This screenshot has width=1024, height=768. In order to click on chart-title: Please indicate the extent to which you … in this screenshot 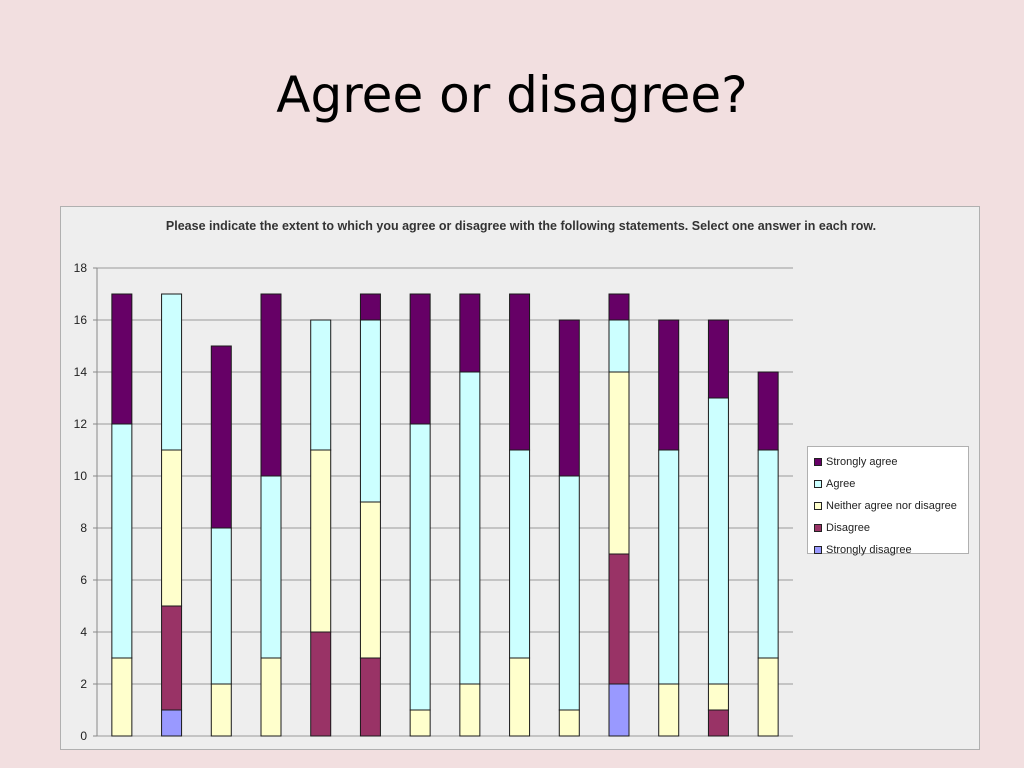, I will do `click(521, 226)`.